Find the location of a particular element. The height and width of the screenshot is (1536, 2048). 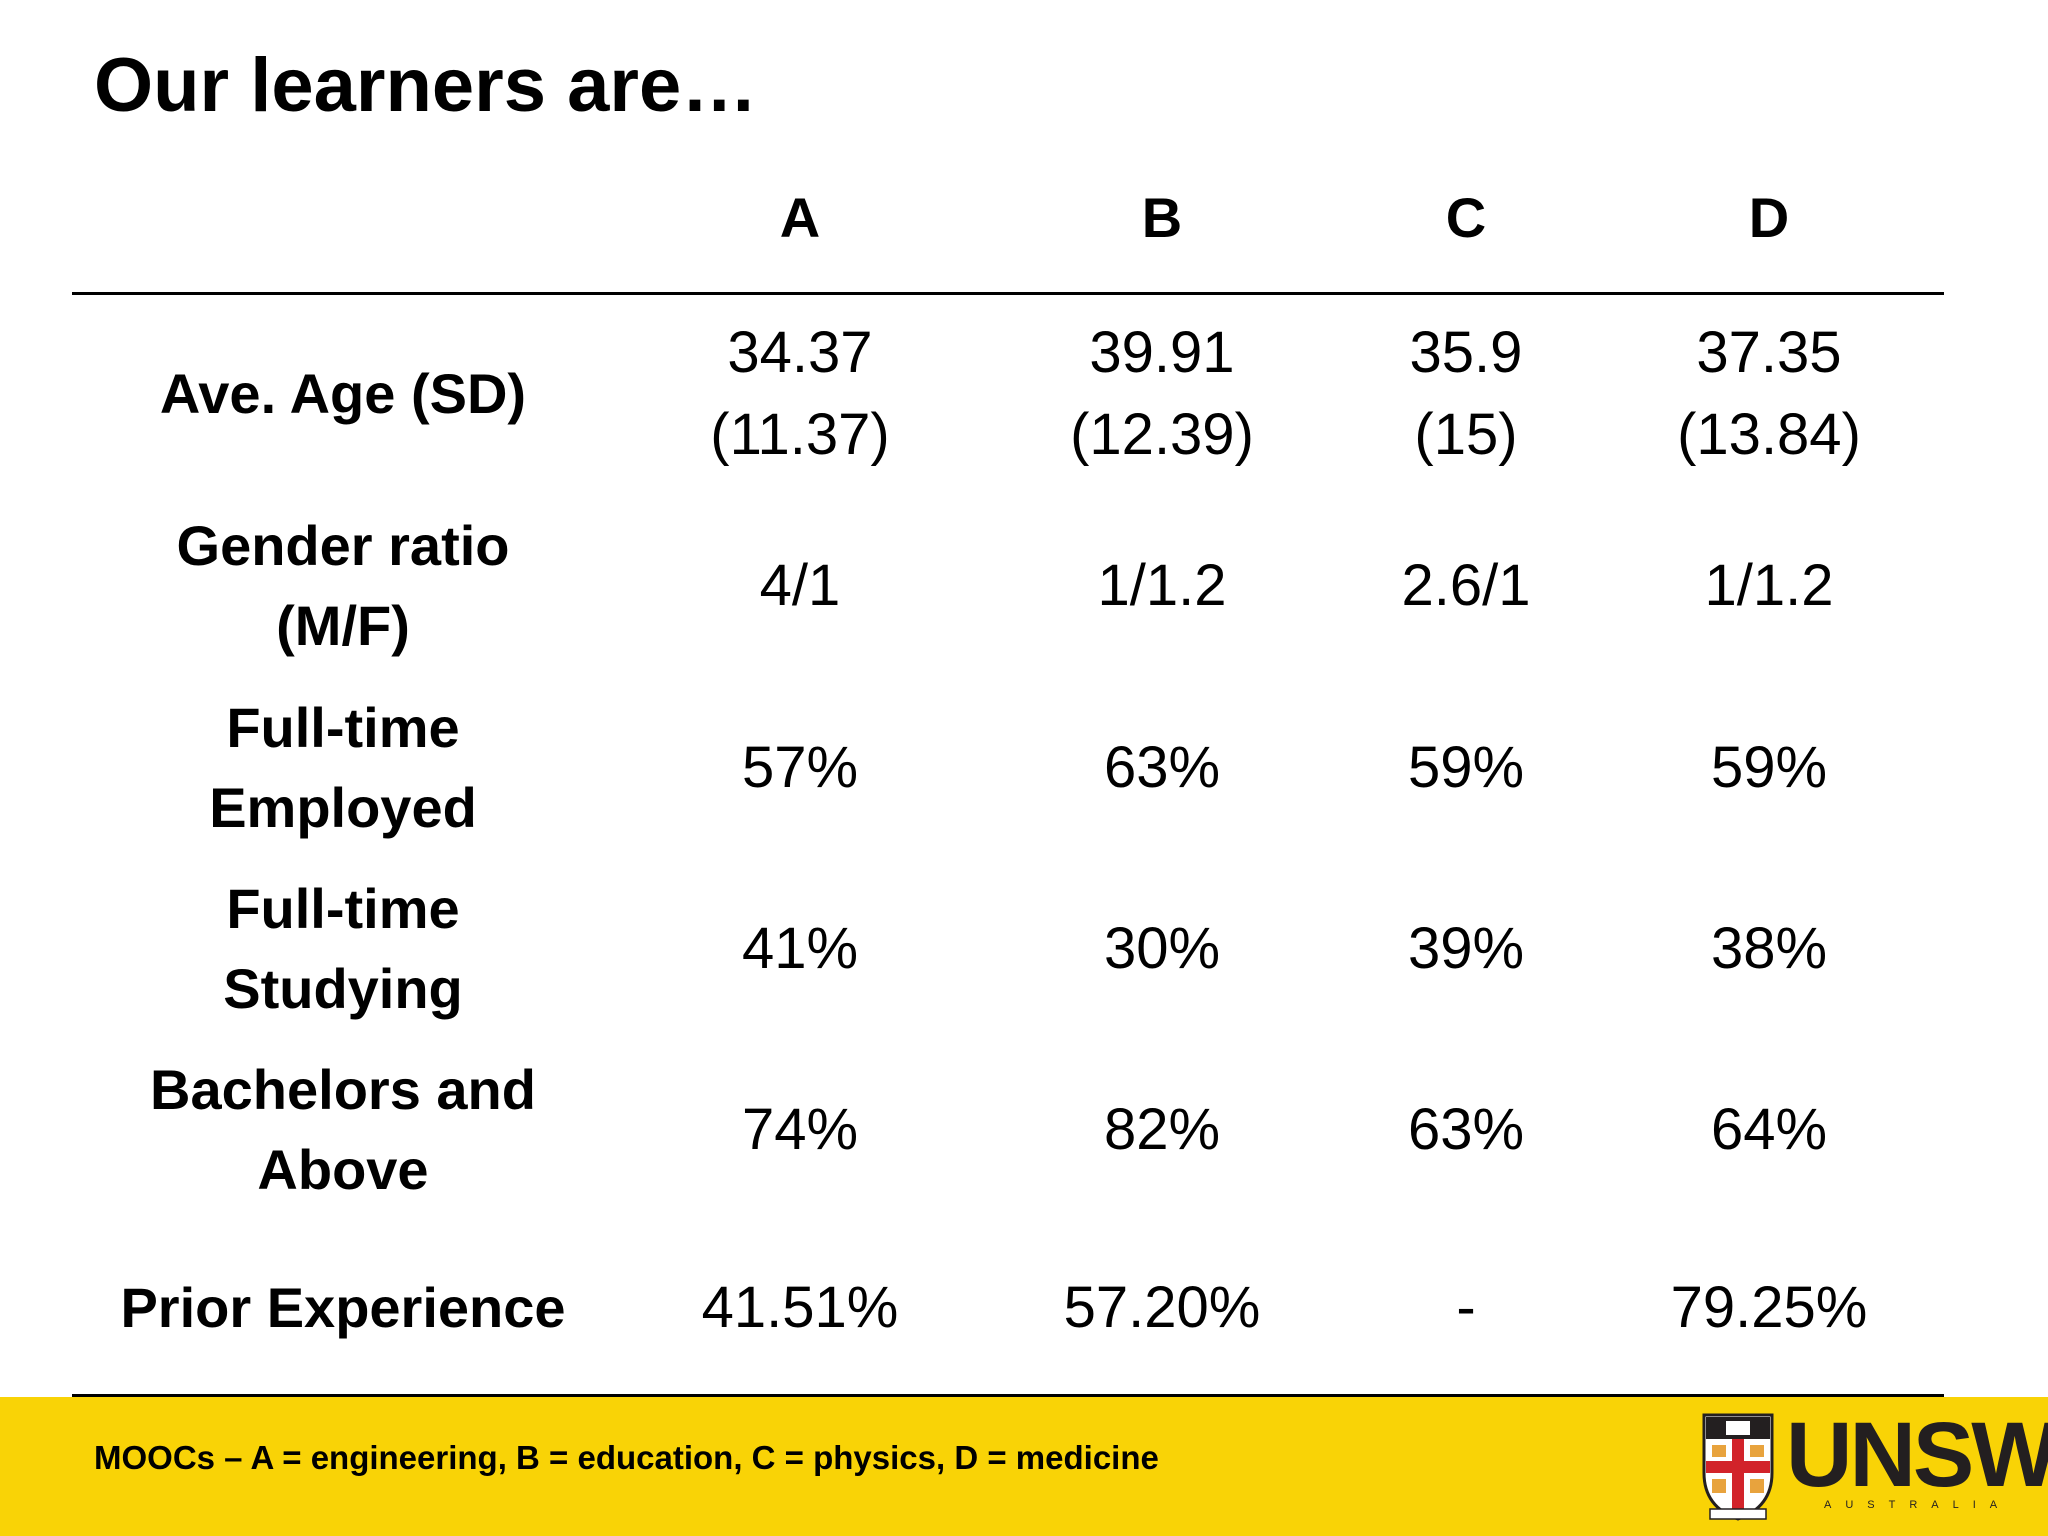

table-cell: 82% is located at coordinates (1162, 1129).